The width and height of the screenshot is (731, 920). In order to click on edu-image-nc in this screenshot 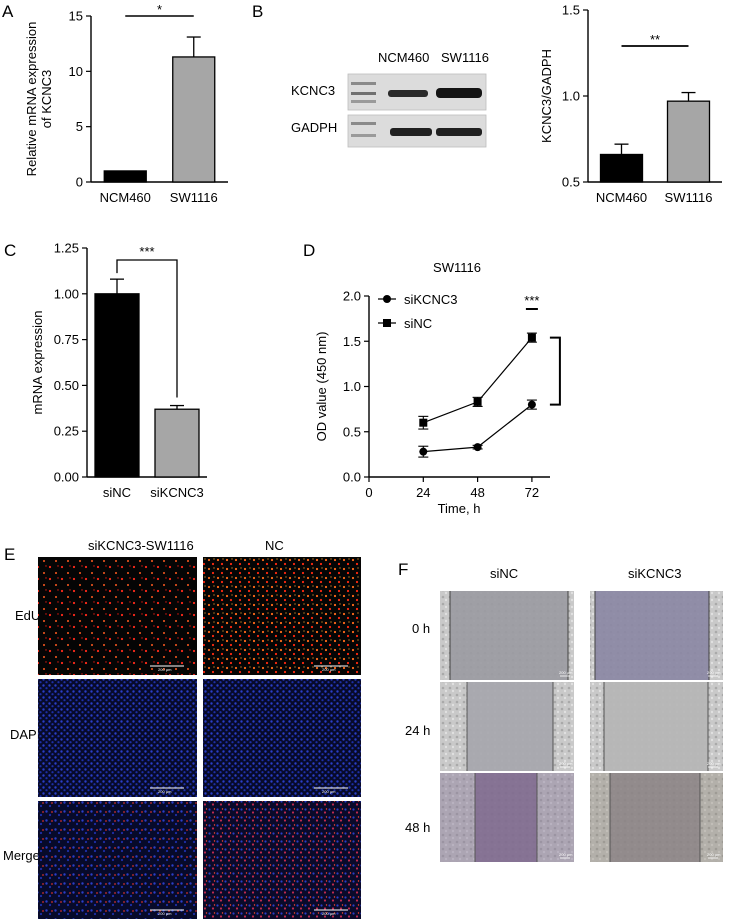, I will do `click(282, 616)`.